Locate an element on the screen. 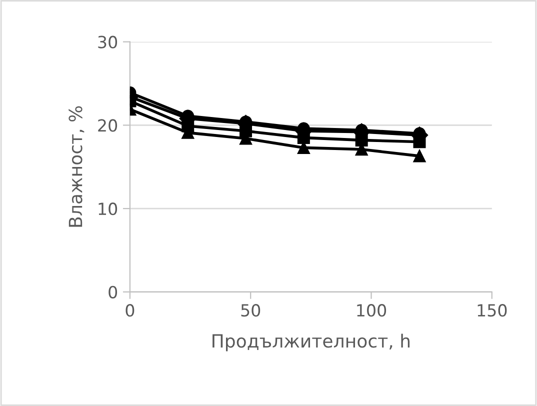 The image size is (537, 406). x-tick-label: 150 is located at coordinates (492, 310).